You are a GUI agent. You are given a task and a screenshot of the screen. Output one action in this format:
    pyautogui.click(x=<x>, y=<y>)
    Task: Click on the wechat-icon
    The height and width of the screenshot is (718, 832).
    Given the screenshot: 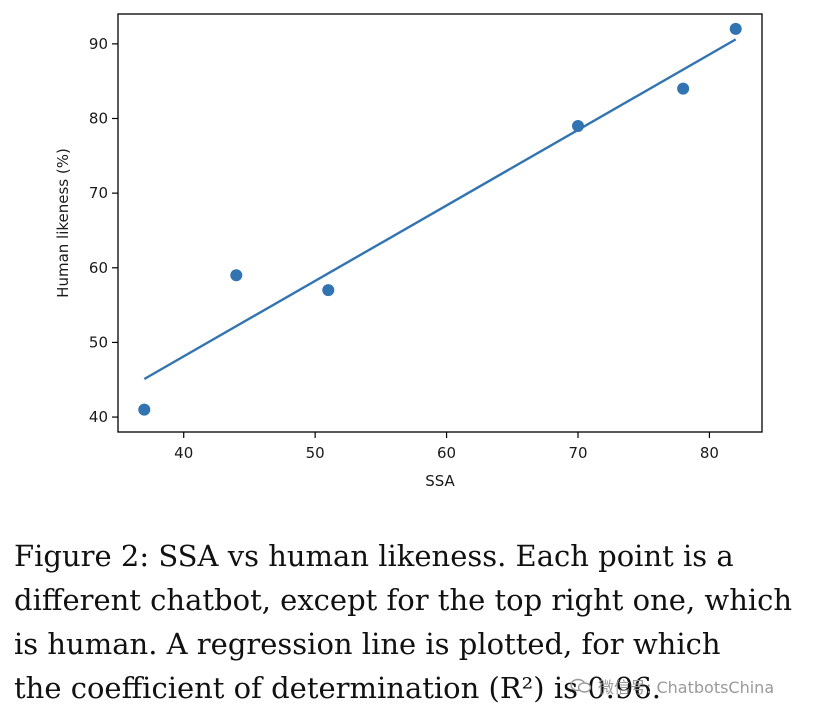 What is the action you would take?
    pyautogui.click(x=581, y=685)
    